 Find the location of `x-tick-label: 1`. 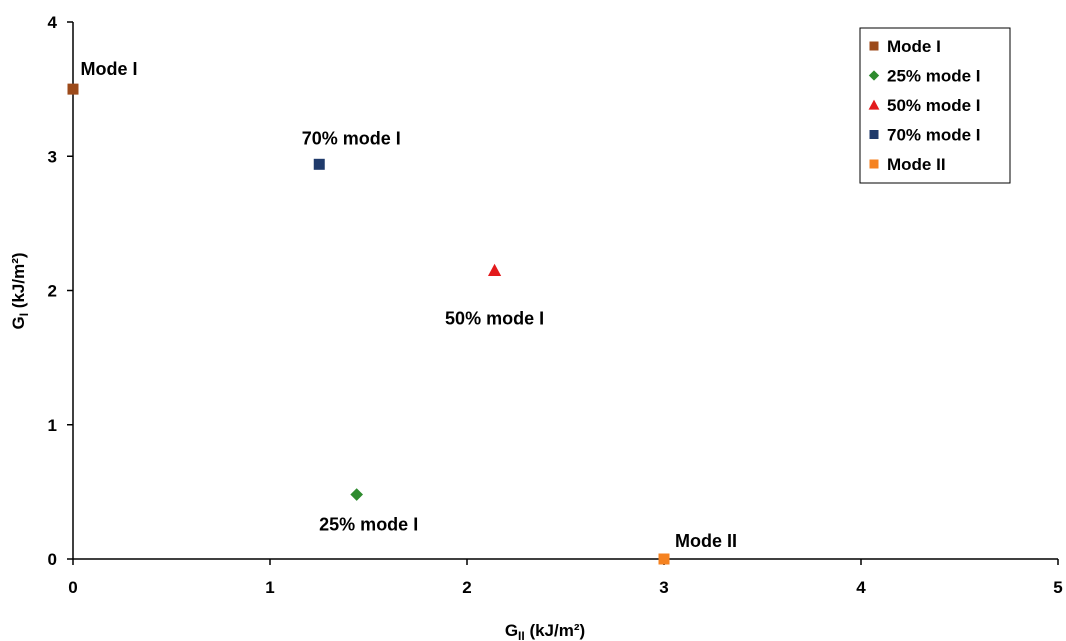

x-tick-label: 1 is located at coordinates (269, 587).